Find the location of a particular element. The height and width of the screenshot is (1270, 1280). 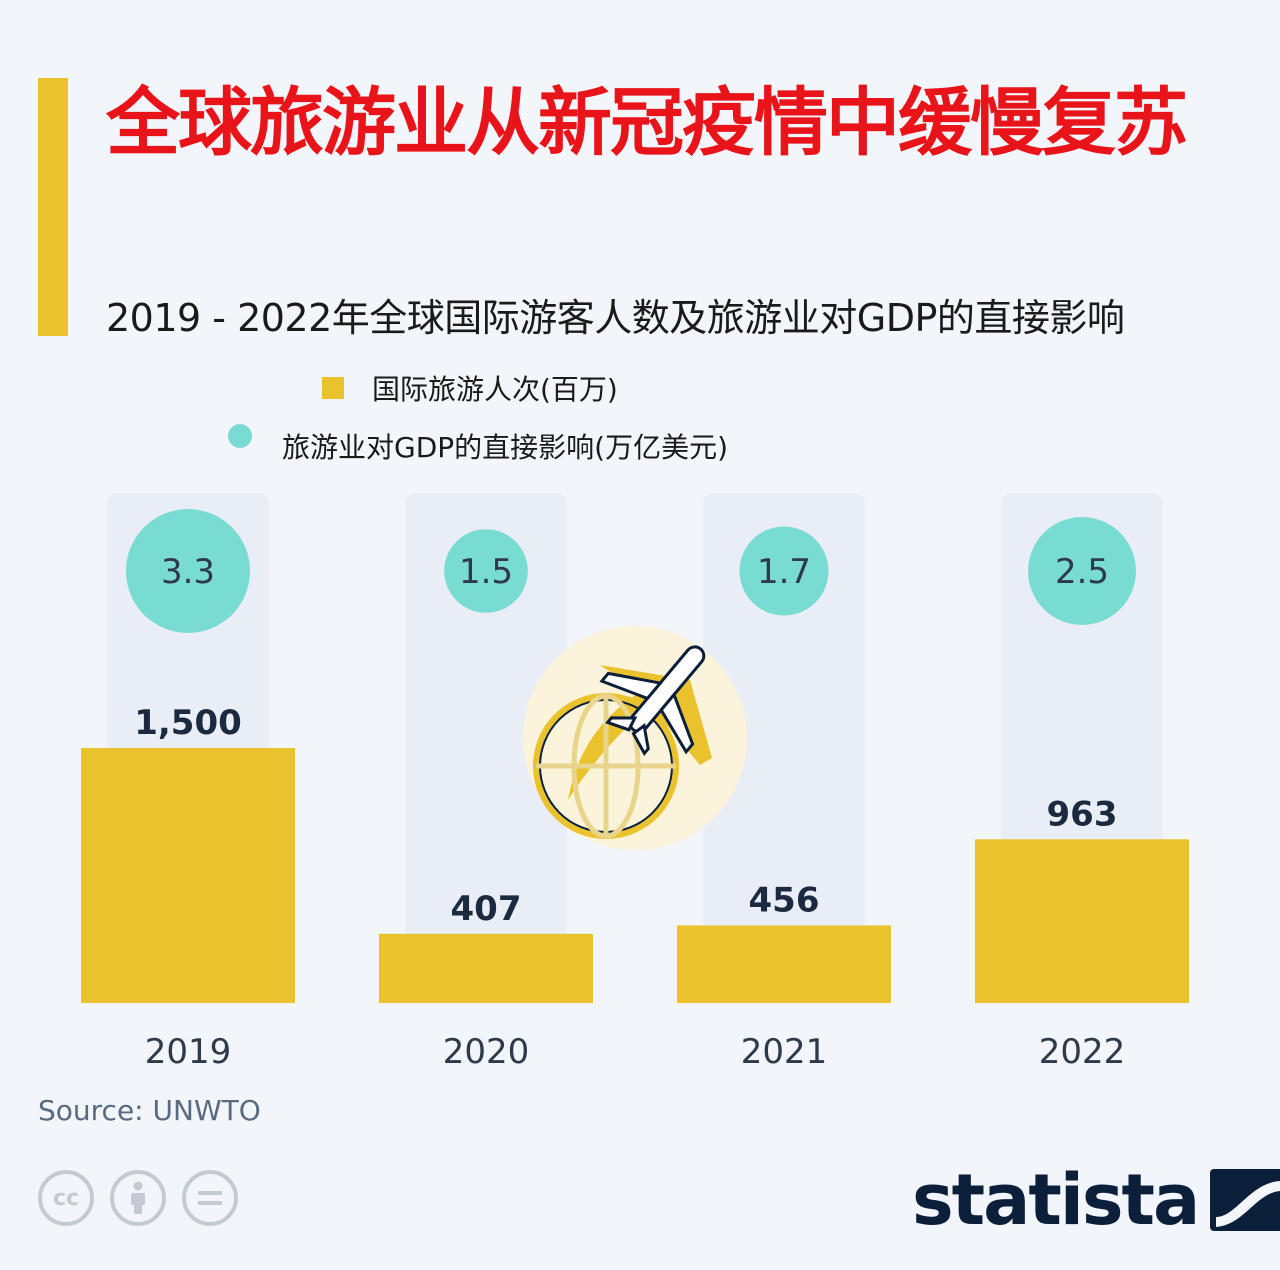

legend-gdp-label: 旅游业对GDP的直接影响(万亿美元) is located at coordinates (505, 447).